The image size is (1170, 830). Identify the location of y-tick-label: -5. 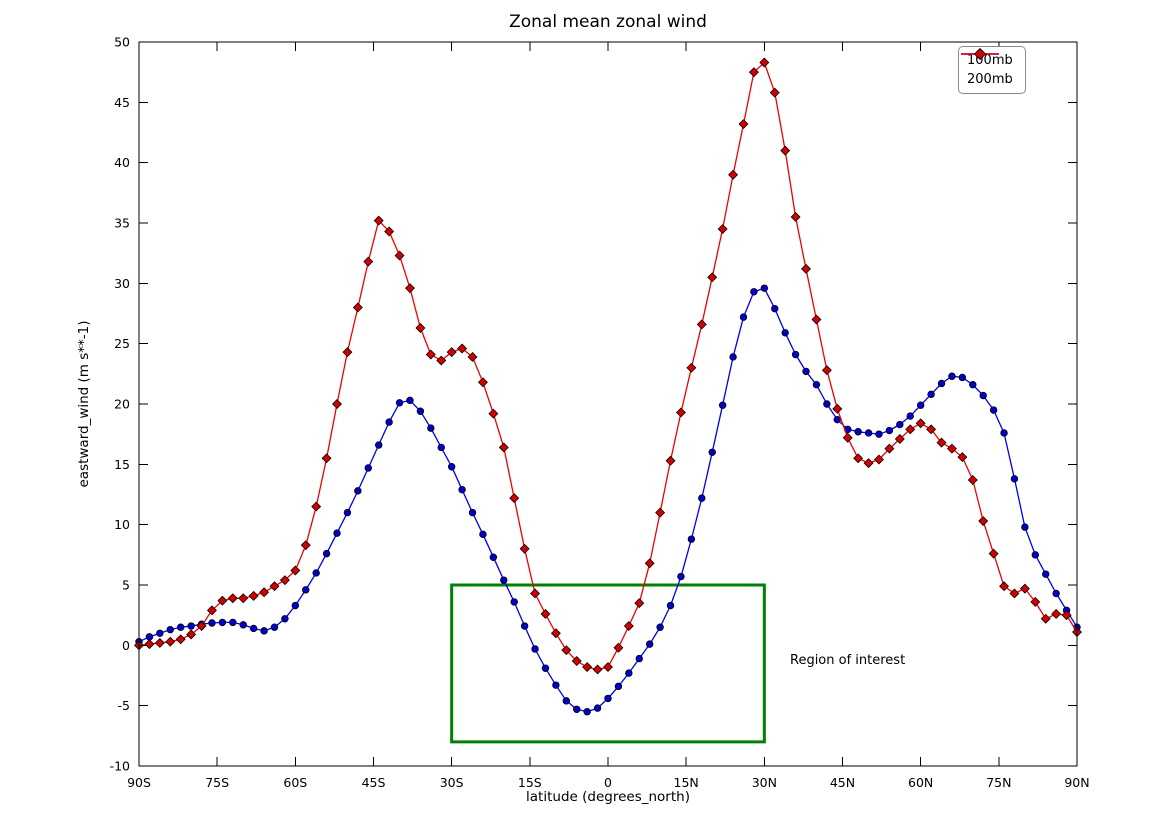
(124, 705).